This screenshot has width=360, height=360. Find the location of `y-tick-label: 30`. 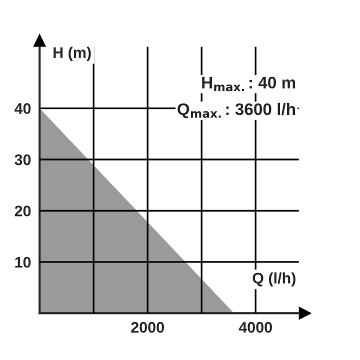

y-tick-label: 30 is located at coordinates (22, 160).